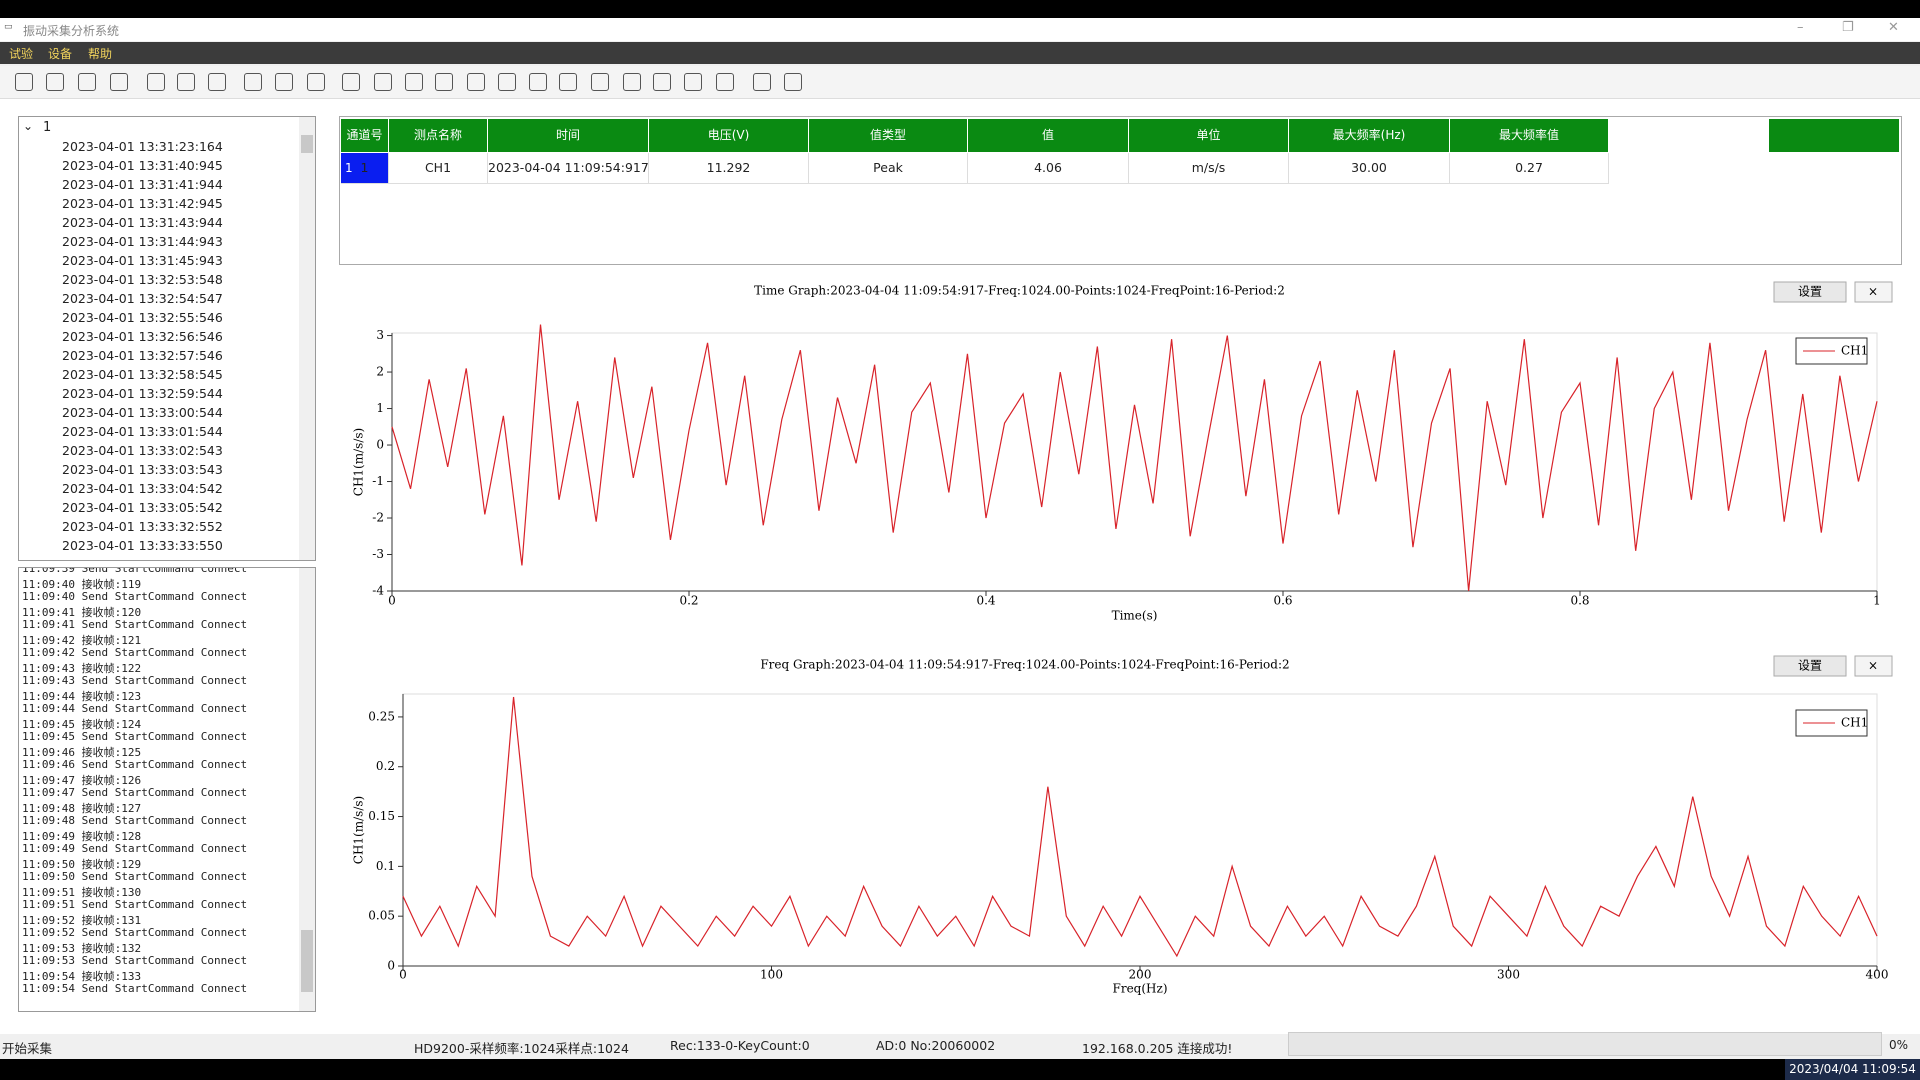 The width and height of the screenshot is (1920, 1080). I want to click on tree-item: 2023-04-01 13:33:05:542, so click(142, 507).